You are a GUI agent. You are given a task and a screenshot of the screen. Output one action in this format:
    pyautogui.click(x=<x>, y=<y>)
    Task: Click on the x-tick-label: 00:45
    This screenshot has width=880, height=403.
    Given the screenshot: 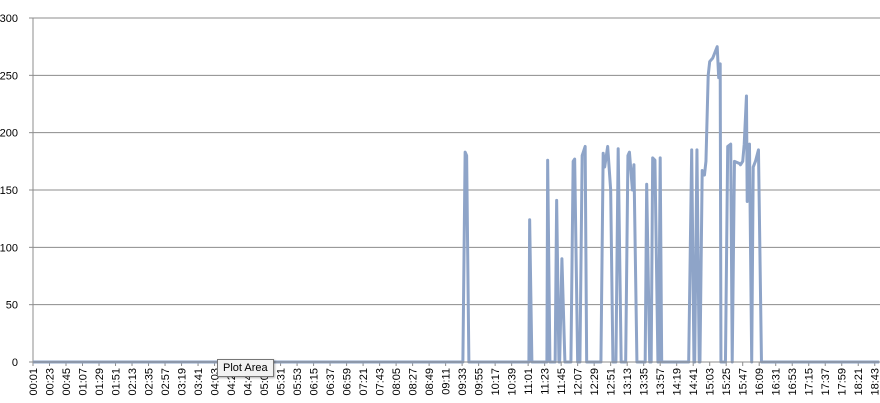 What is the action you would take?
    pyautogui.click(x=67, y=382)
    